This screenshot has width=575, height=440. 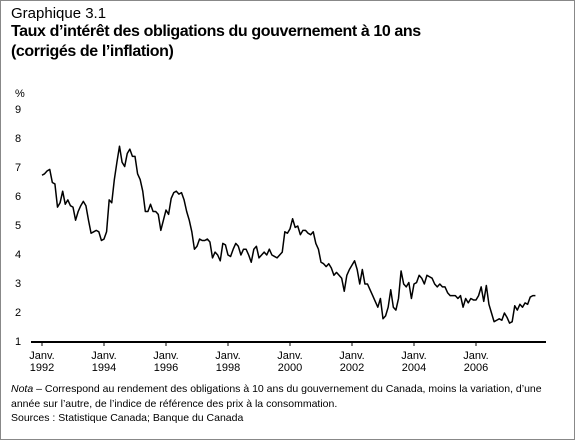 I want to click on y-axis-label: %, so click(x=20, y=94).